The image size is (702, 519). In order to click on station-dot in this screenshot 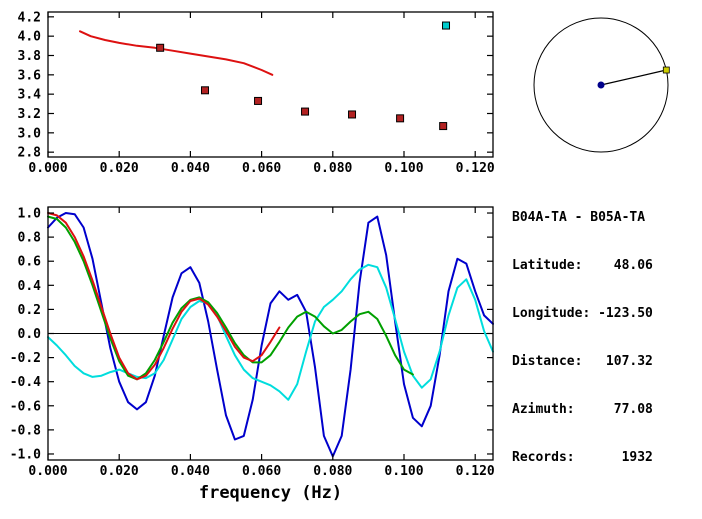, I will do `click(601, 85)`.